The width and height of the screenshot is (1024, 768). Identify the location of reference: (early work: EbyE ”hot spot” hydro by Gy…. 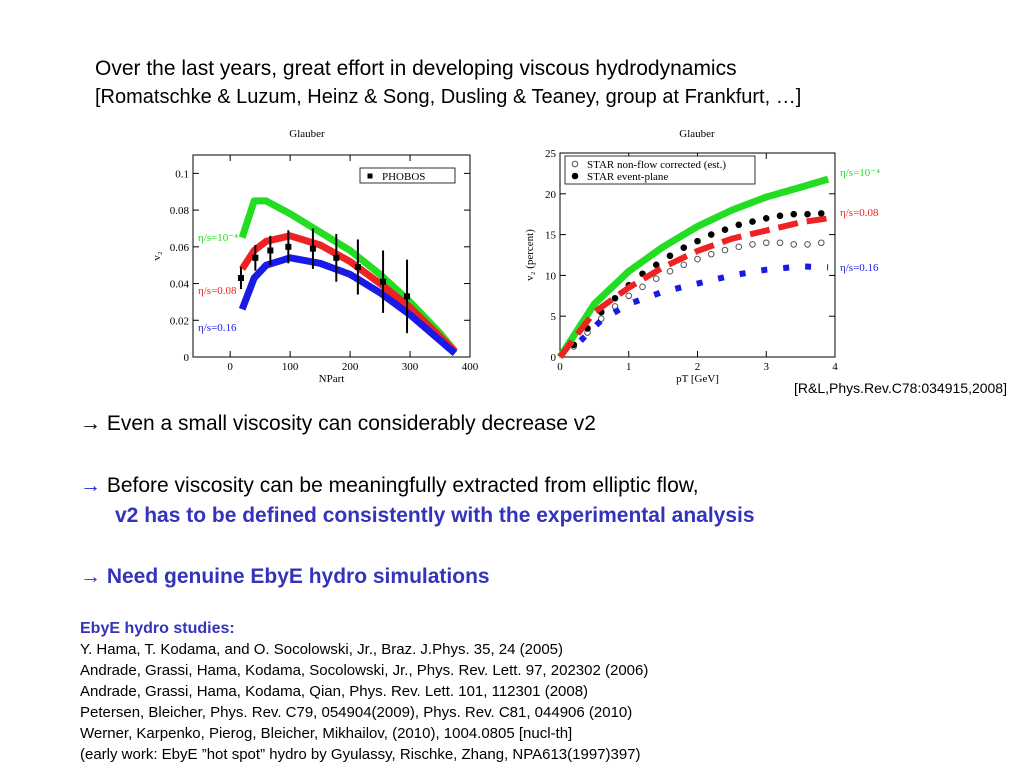
(360, 754).